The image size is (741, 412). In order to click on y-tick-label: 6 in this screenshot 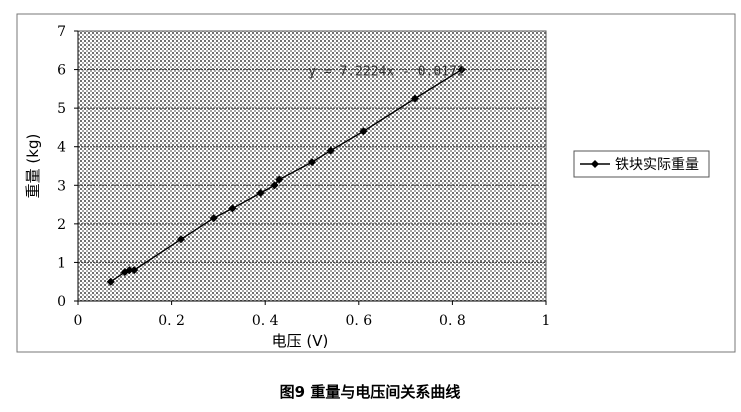, I will do `click(61, 71)`.